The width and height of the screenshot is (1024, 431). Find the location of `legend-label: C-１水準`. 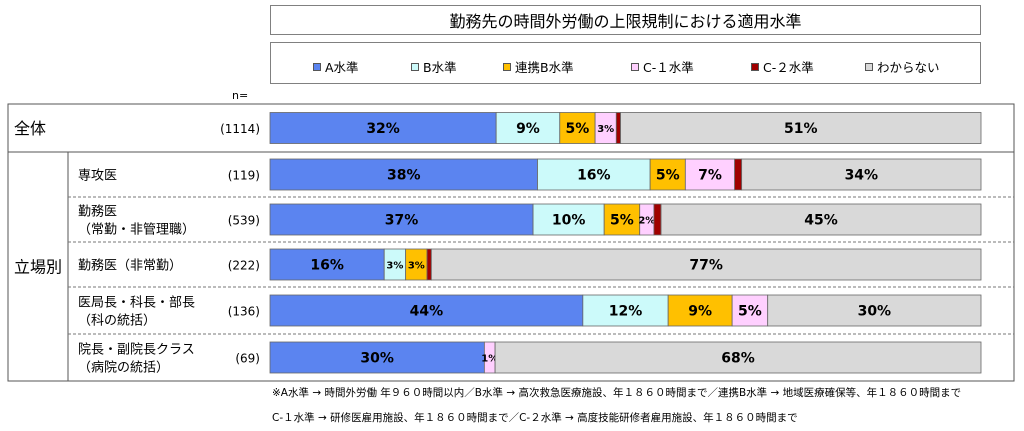

legend-label: C-１水準 is located at coordinates (668, 67).